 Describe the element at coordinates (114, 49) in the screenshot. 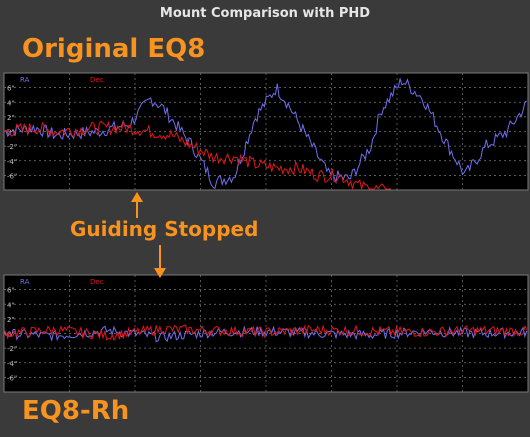

I see `top-chart-label: Original EQ8` at that location.